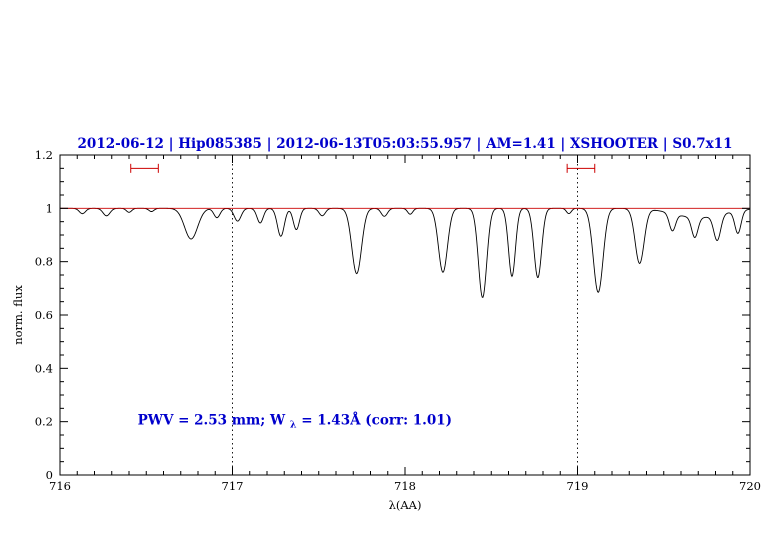  Describe the element at coordinates (405, 486) in the screenshot. I see `x-tick-label: 718` at that location.